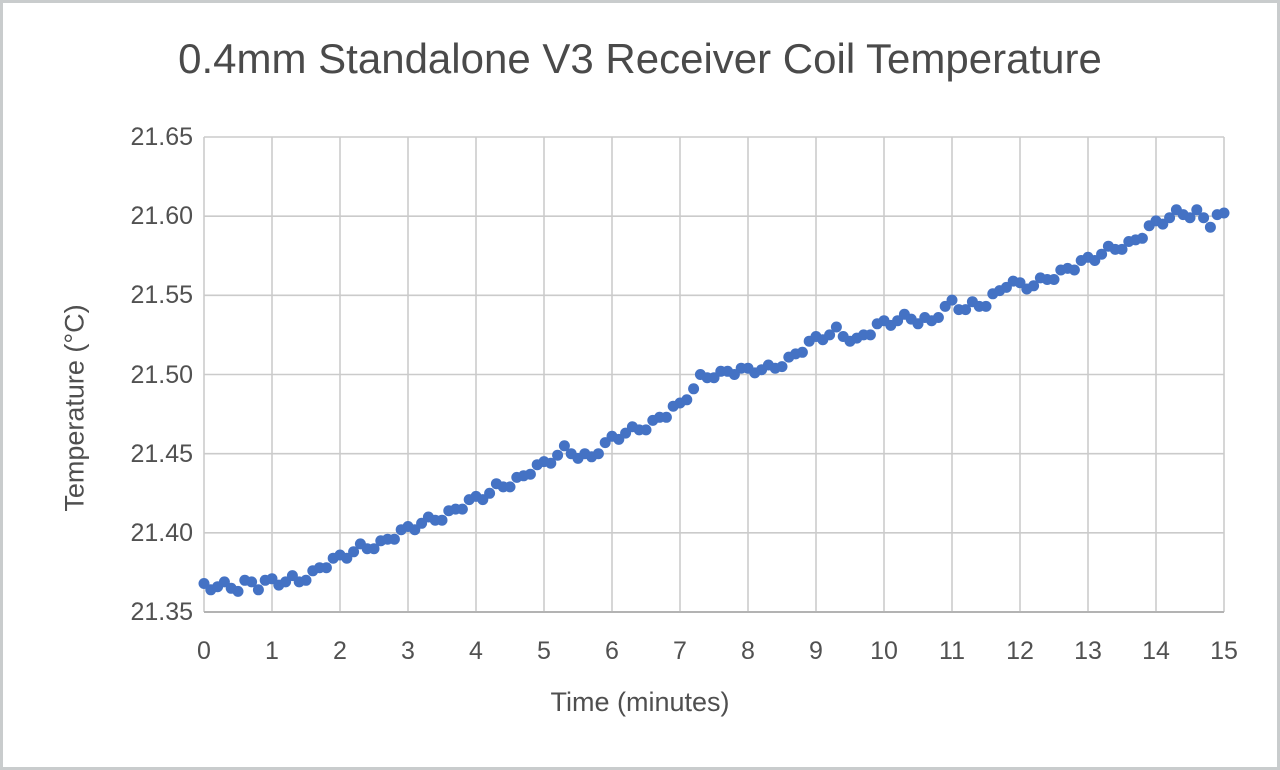 The width and height of the screenshot is (1280, 770). I want to click on x-tick-label: 12, so click(1020, 651).